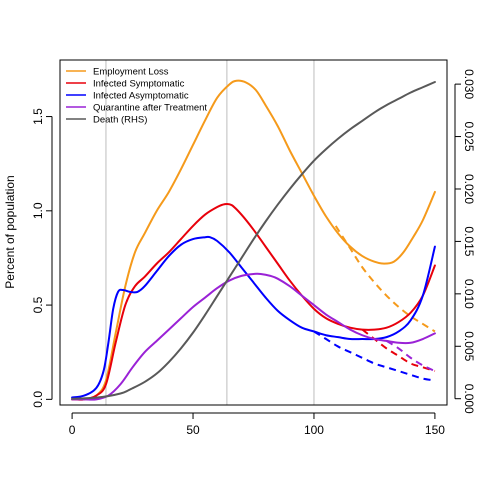 This screenshot has height=480, width=480. Describe the element at coordinates (72, 430) in the screenshot. I see `x-tick-label: 0` at that location.